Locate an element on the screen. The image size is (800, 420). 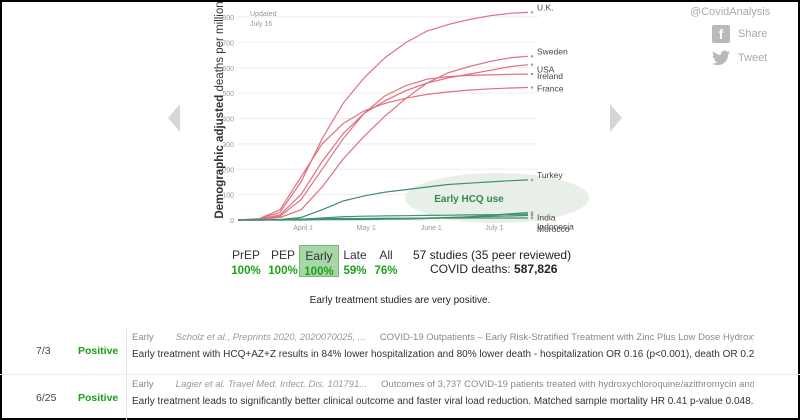
twitter-bird-icon is located at coordinates (721, 58).